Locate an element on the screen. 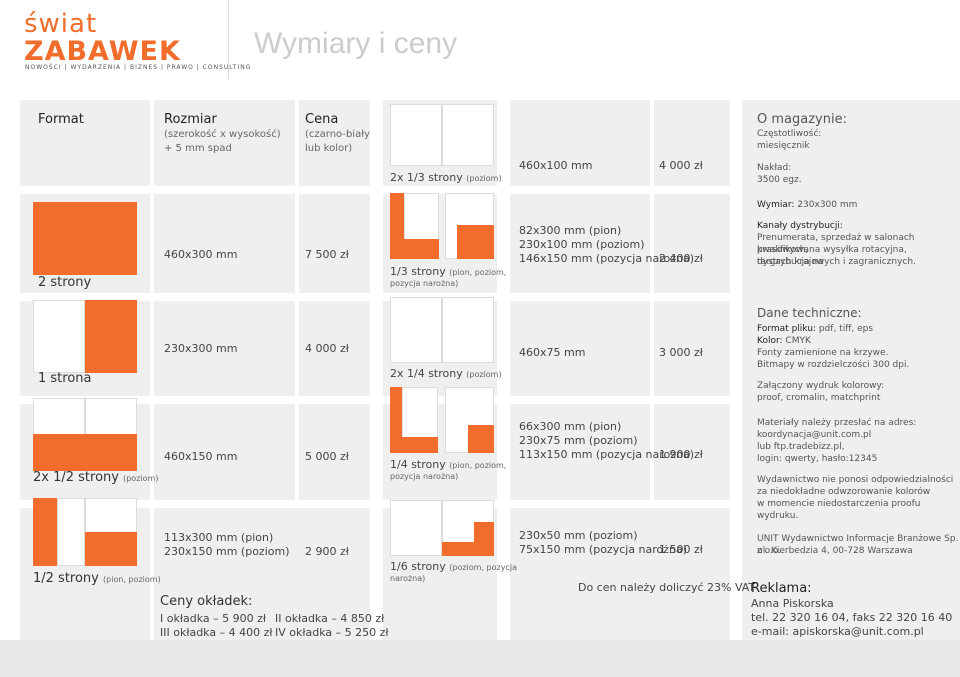  thumb-2x-third is located at coordinates (442, 140).